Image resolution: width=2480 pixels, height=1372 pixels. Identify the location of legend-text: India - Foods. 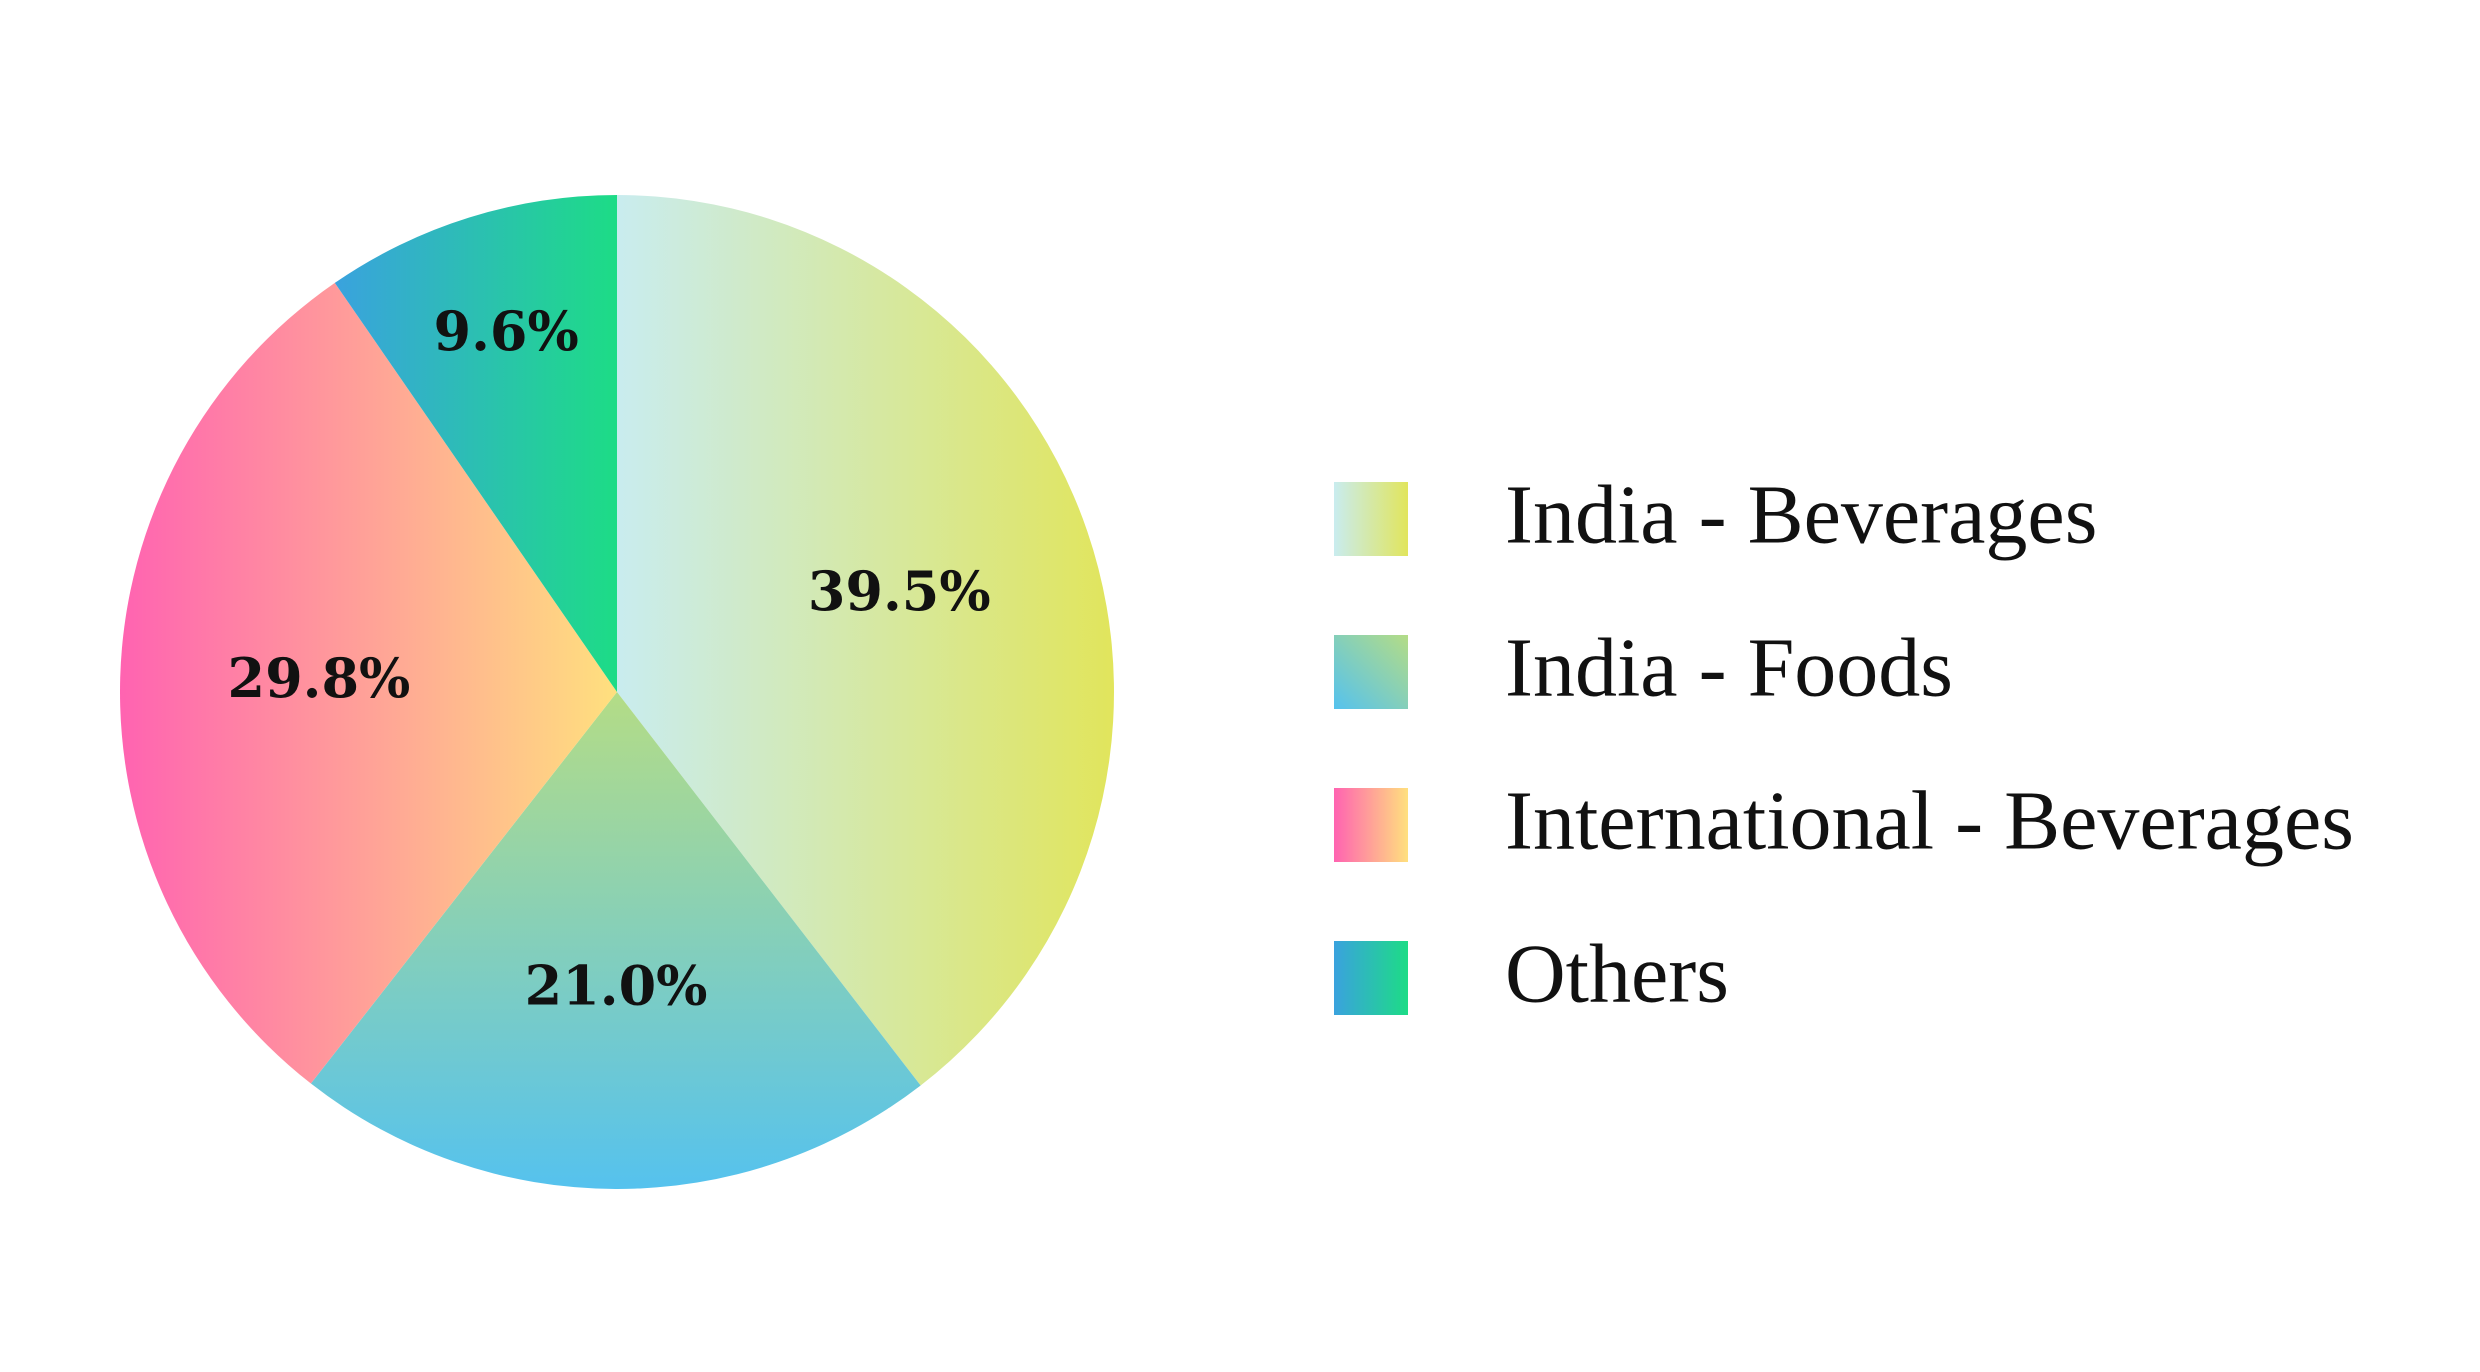
(1729, 667).